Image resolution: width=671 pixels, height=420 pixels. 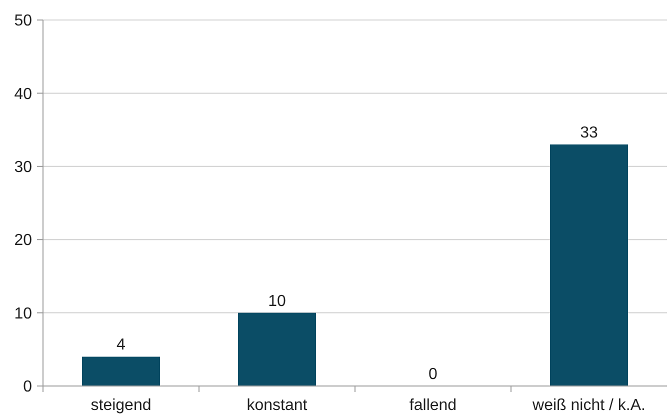 What do you see at coordinates (23, 21) in the screenshot?
I see `y-tick-label: 50` at bounding box center [23, 21].